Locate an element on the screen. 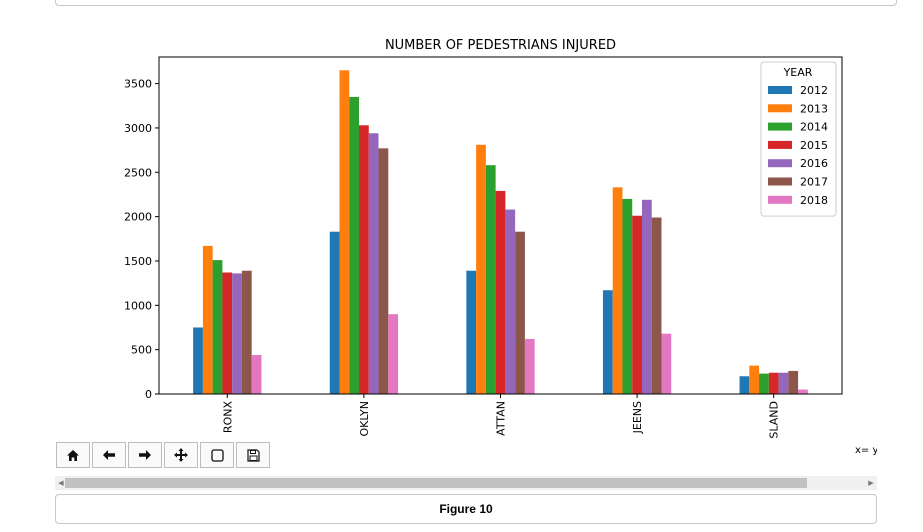 This screenshot has height=532, width=923. bar-2015-bronx is located at coordinates (227, 333).